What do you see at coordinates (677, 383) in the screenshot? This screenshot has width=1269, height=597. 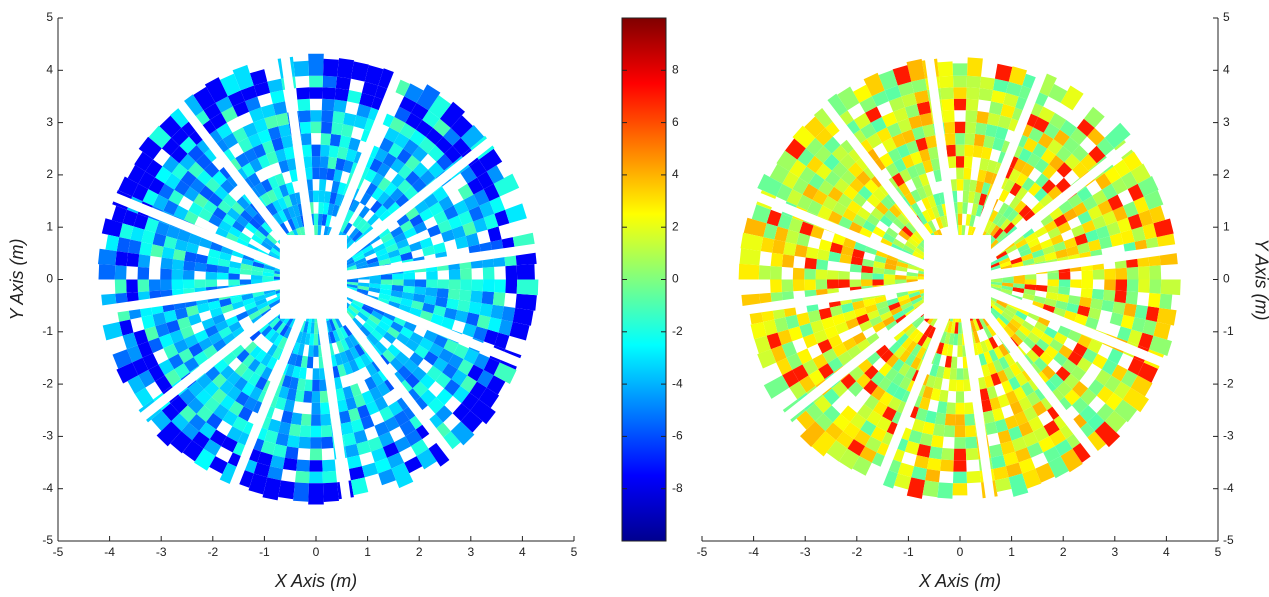 I see `colorbar-tick-label: -4` at bounding box center [677, 383].